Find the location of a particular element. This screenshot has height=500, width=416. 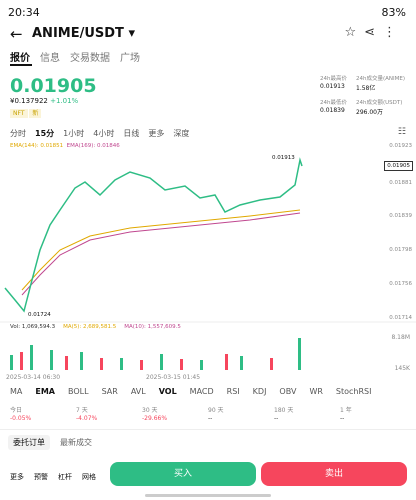

settings-icon: ☷ is located at coordinates (401, 132).